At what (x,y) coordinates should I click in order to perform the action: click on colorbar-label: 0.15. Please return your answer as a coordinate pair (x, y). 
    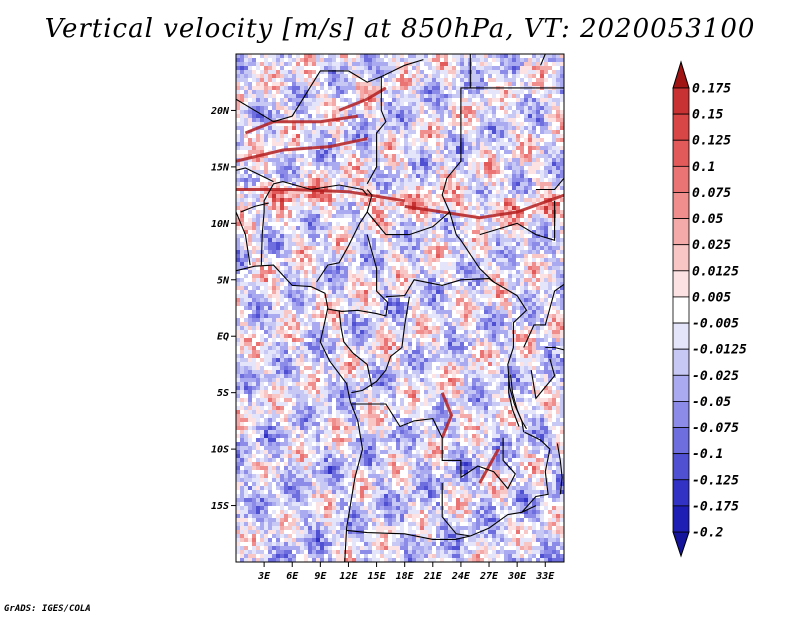
    Looking at the image, I should click on (707, 115).